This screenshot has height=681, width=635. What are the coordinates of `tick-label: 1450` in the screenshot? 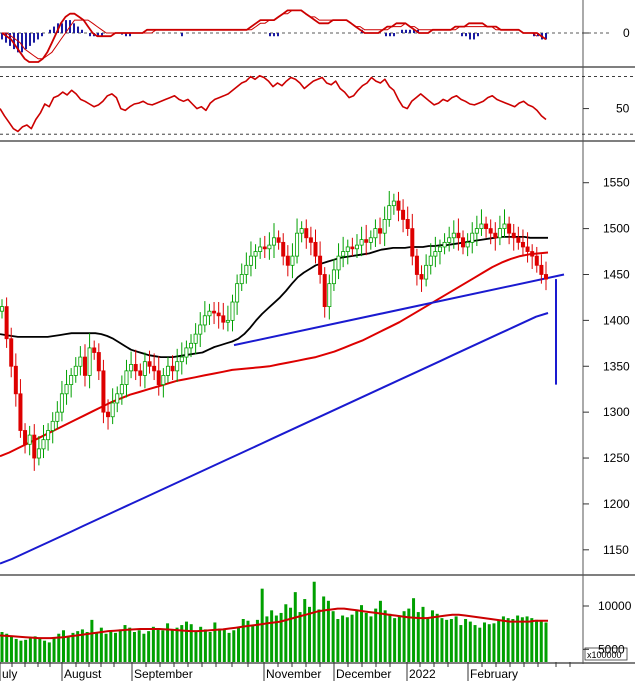 It's located at (616, 274).